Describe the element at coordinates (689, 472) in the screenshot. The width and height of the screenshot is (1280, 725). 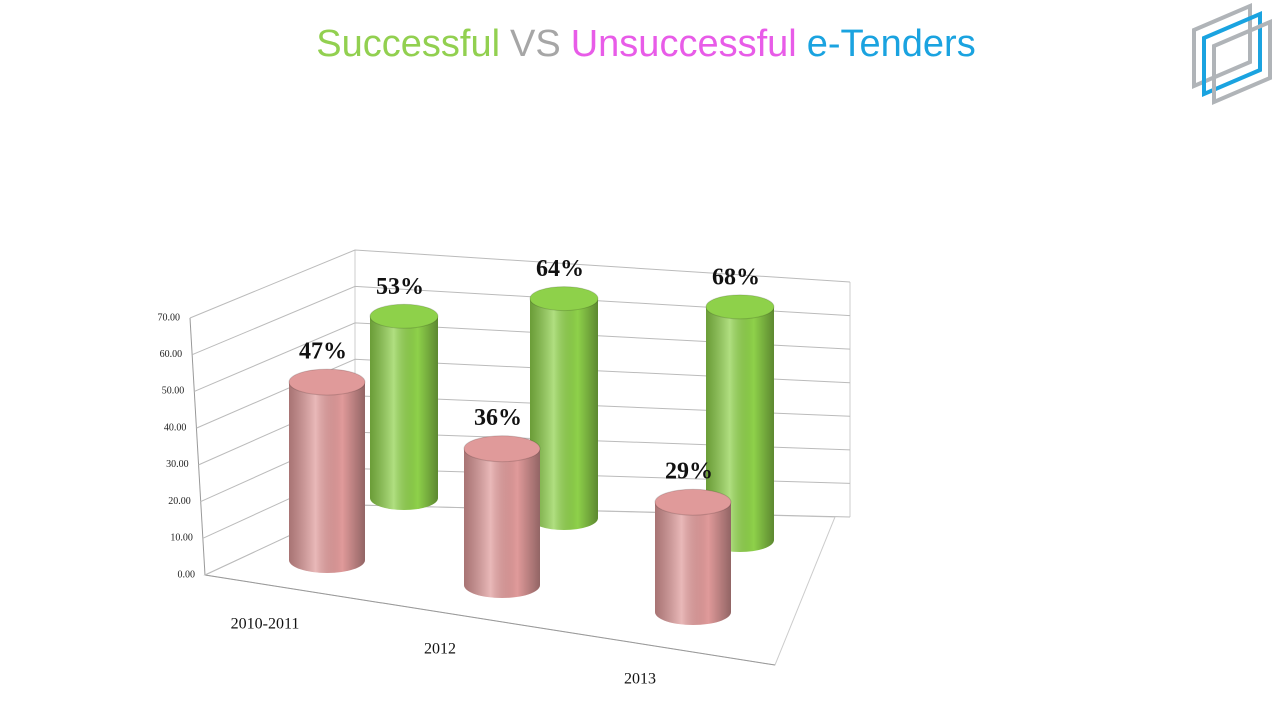
I see `value-label: 29%` at that location.